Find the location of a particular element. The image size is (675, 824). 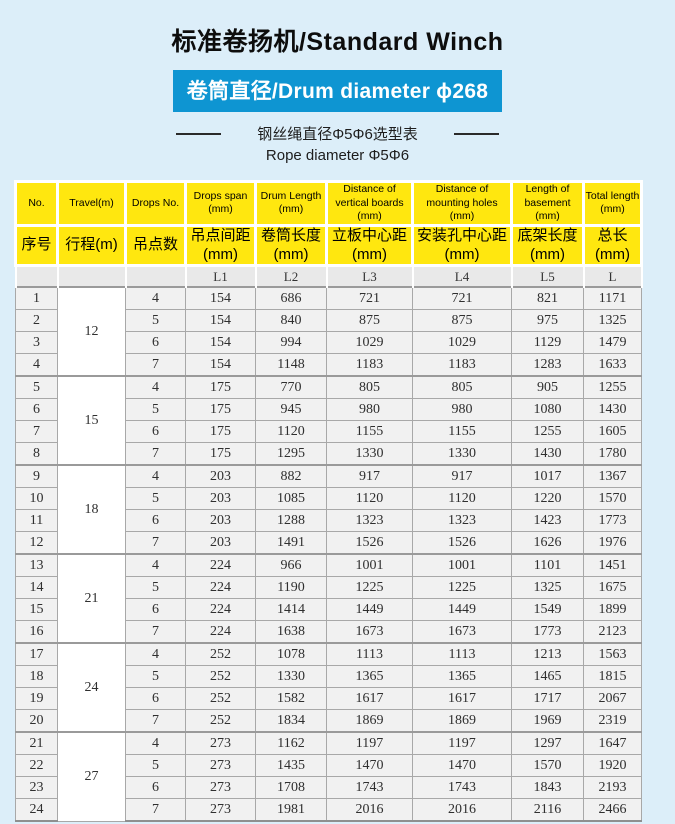

cell-value: 1078 is located at coordinates (291, 654).